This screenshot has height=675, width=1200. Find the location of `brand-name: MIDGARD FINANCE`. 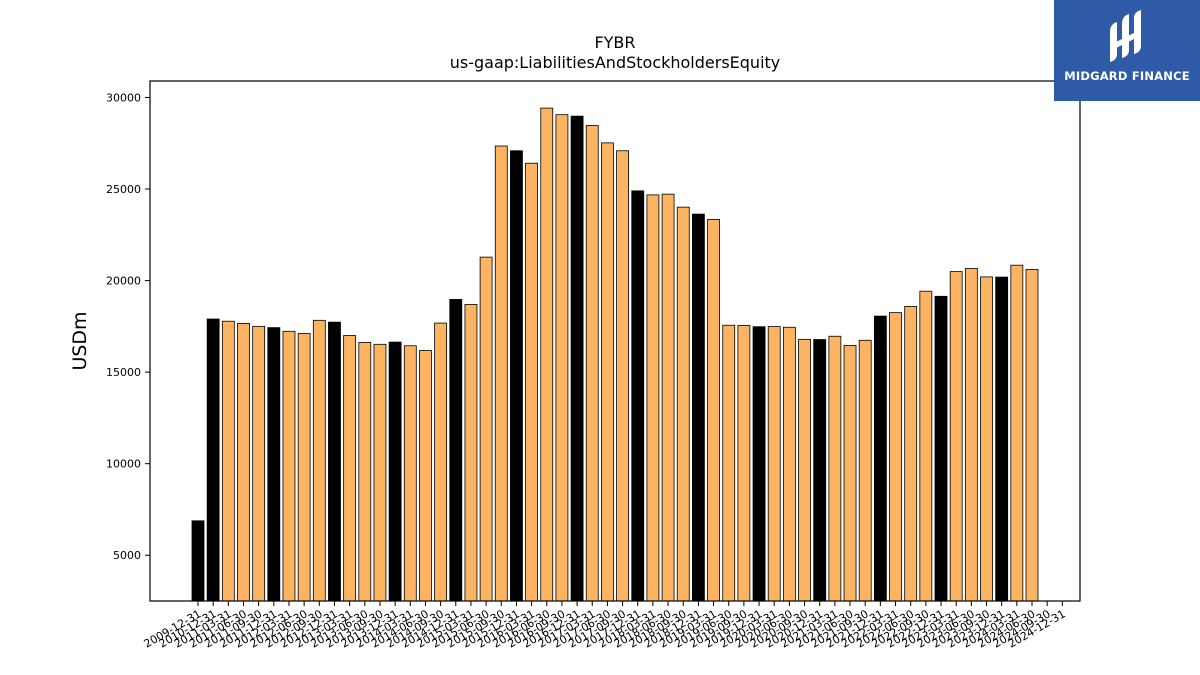

brand-name: MIDGARD FINANCE is located at coordinates (1127, 76).